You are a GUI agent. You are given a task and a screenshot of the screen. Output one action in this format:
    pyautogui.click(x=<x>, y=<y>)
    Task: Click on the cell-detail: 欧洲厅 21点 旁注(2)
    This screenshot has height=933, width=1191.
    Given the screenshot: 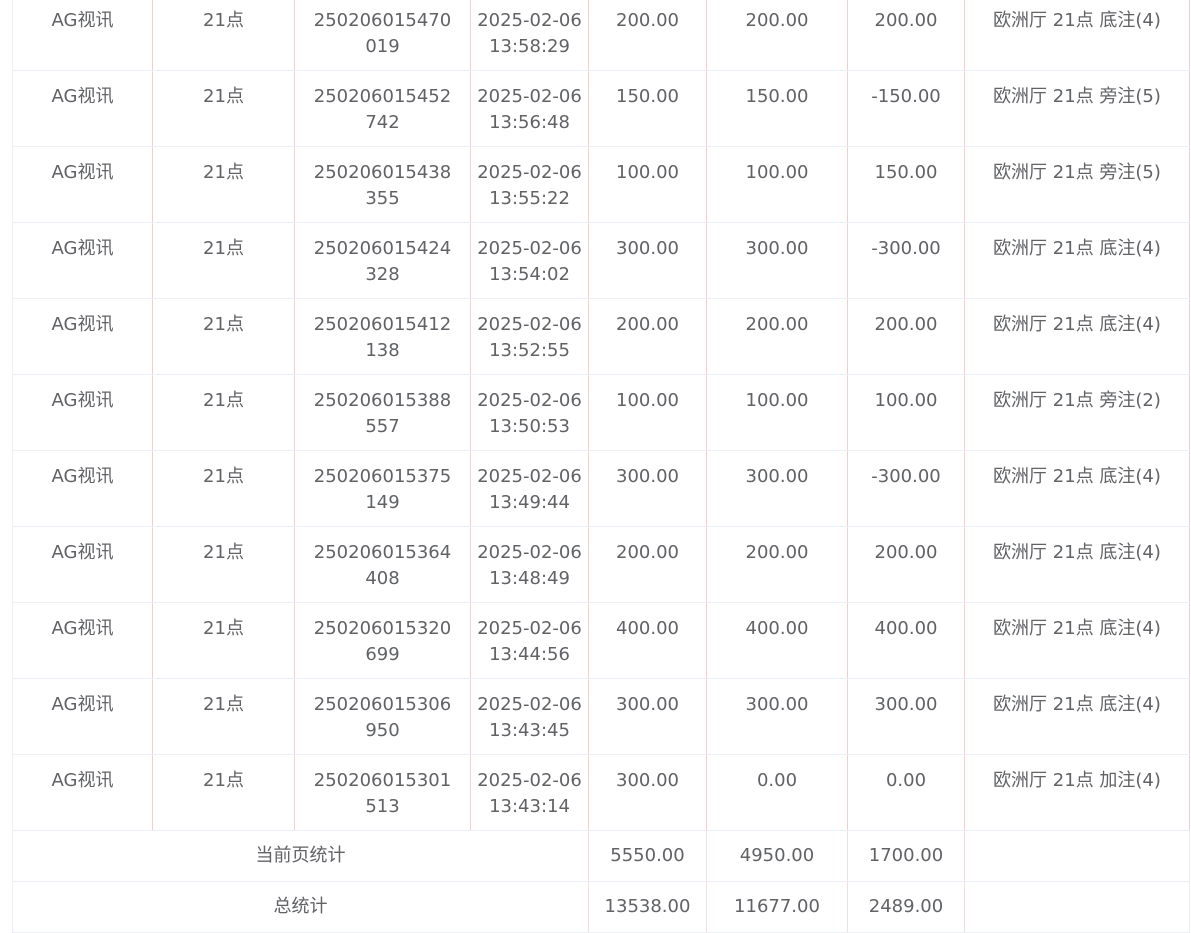 What is the action you would take?
    pyautogui.click(x=1077, y=412)
    